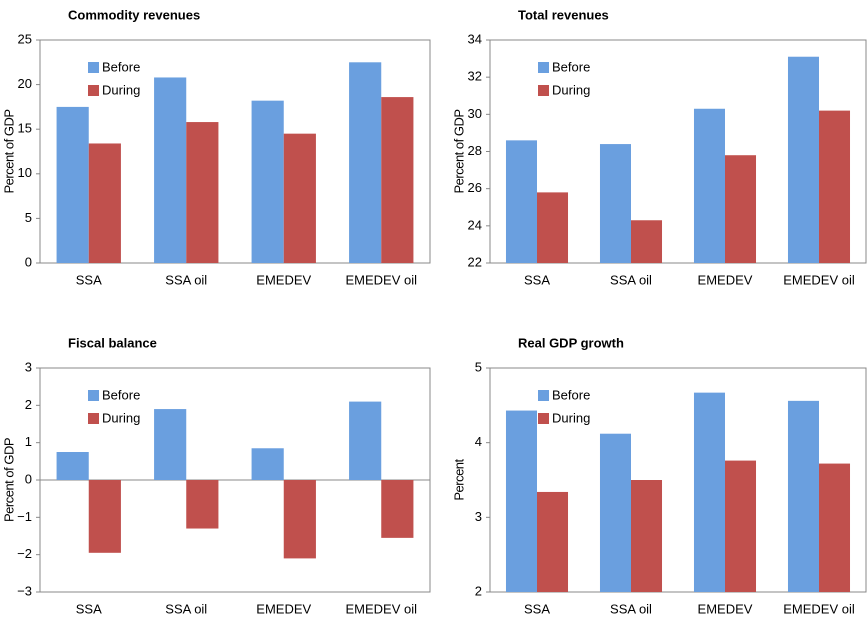 The height and width of the screenshot is (625, 868). What do you see at coordinates (25, 83) in the screenshot?
I see `y-tick-label: 20` at bounding box center [25, 83].